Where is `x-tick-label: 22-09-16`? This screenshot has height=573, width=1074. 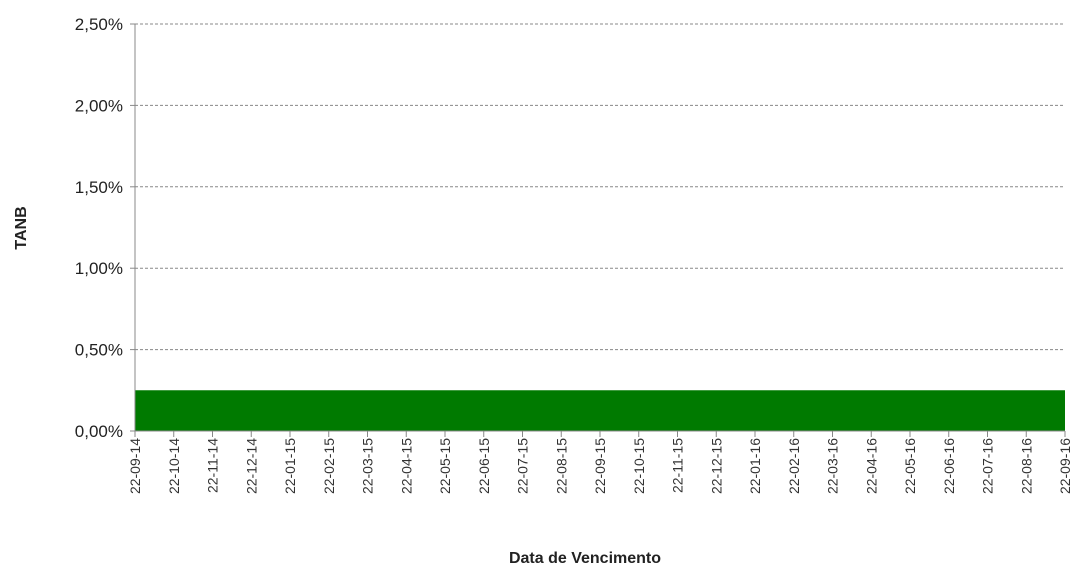 x-tick-label: 22-09-16 is located at coordinates (1065, 466).